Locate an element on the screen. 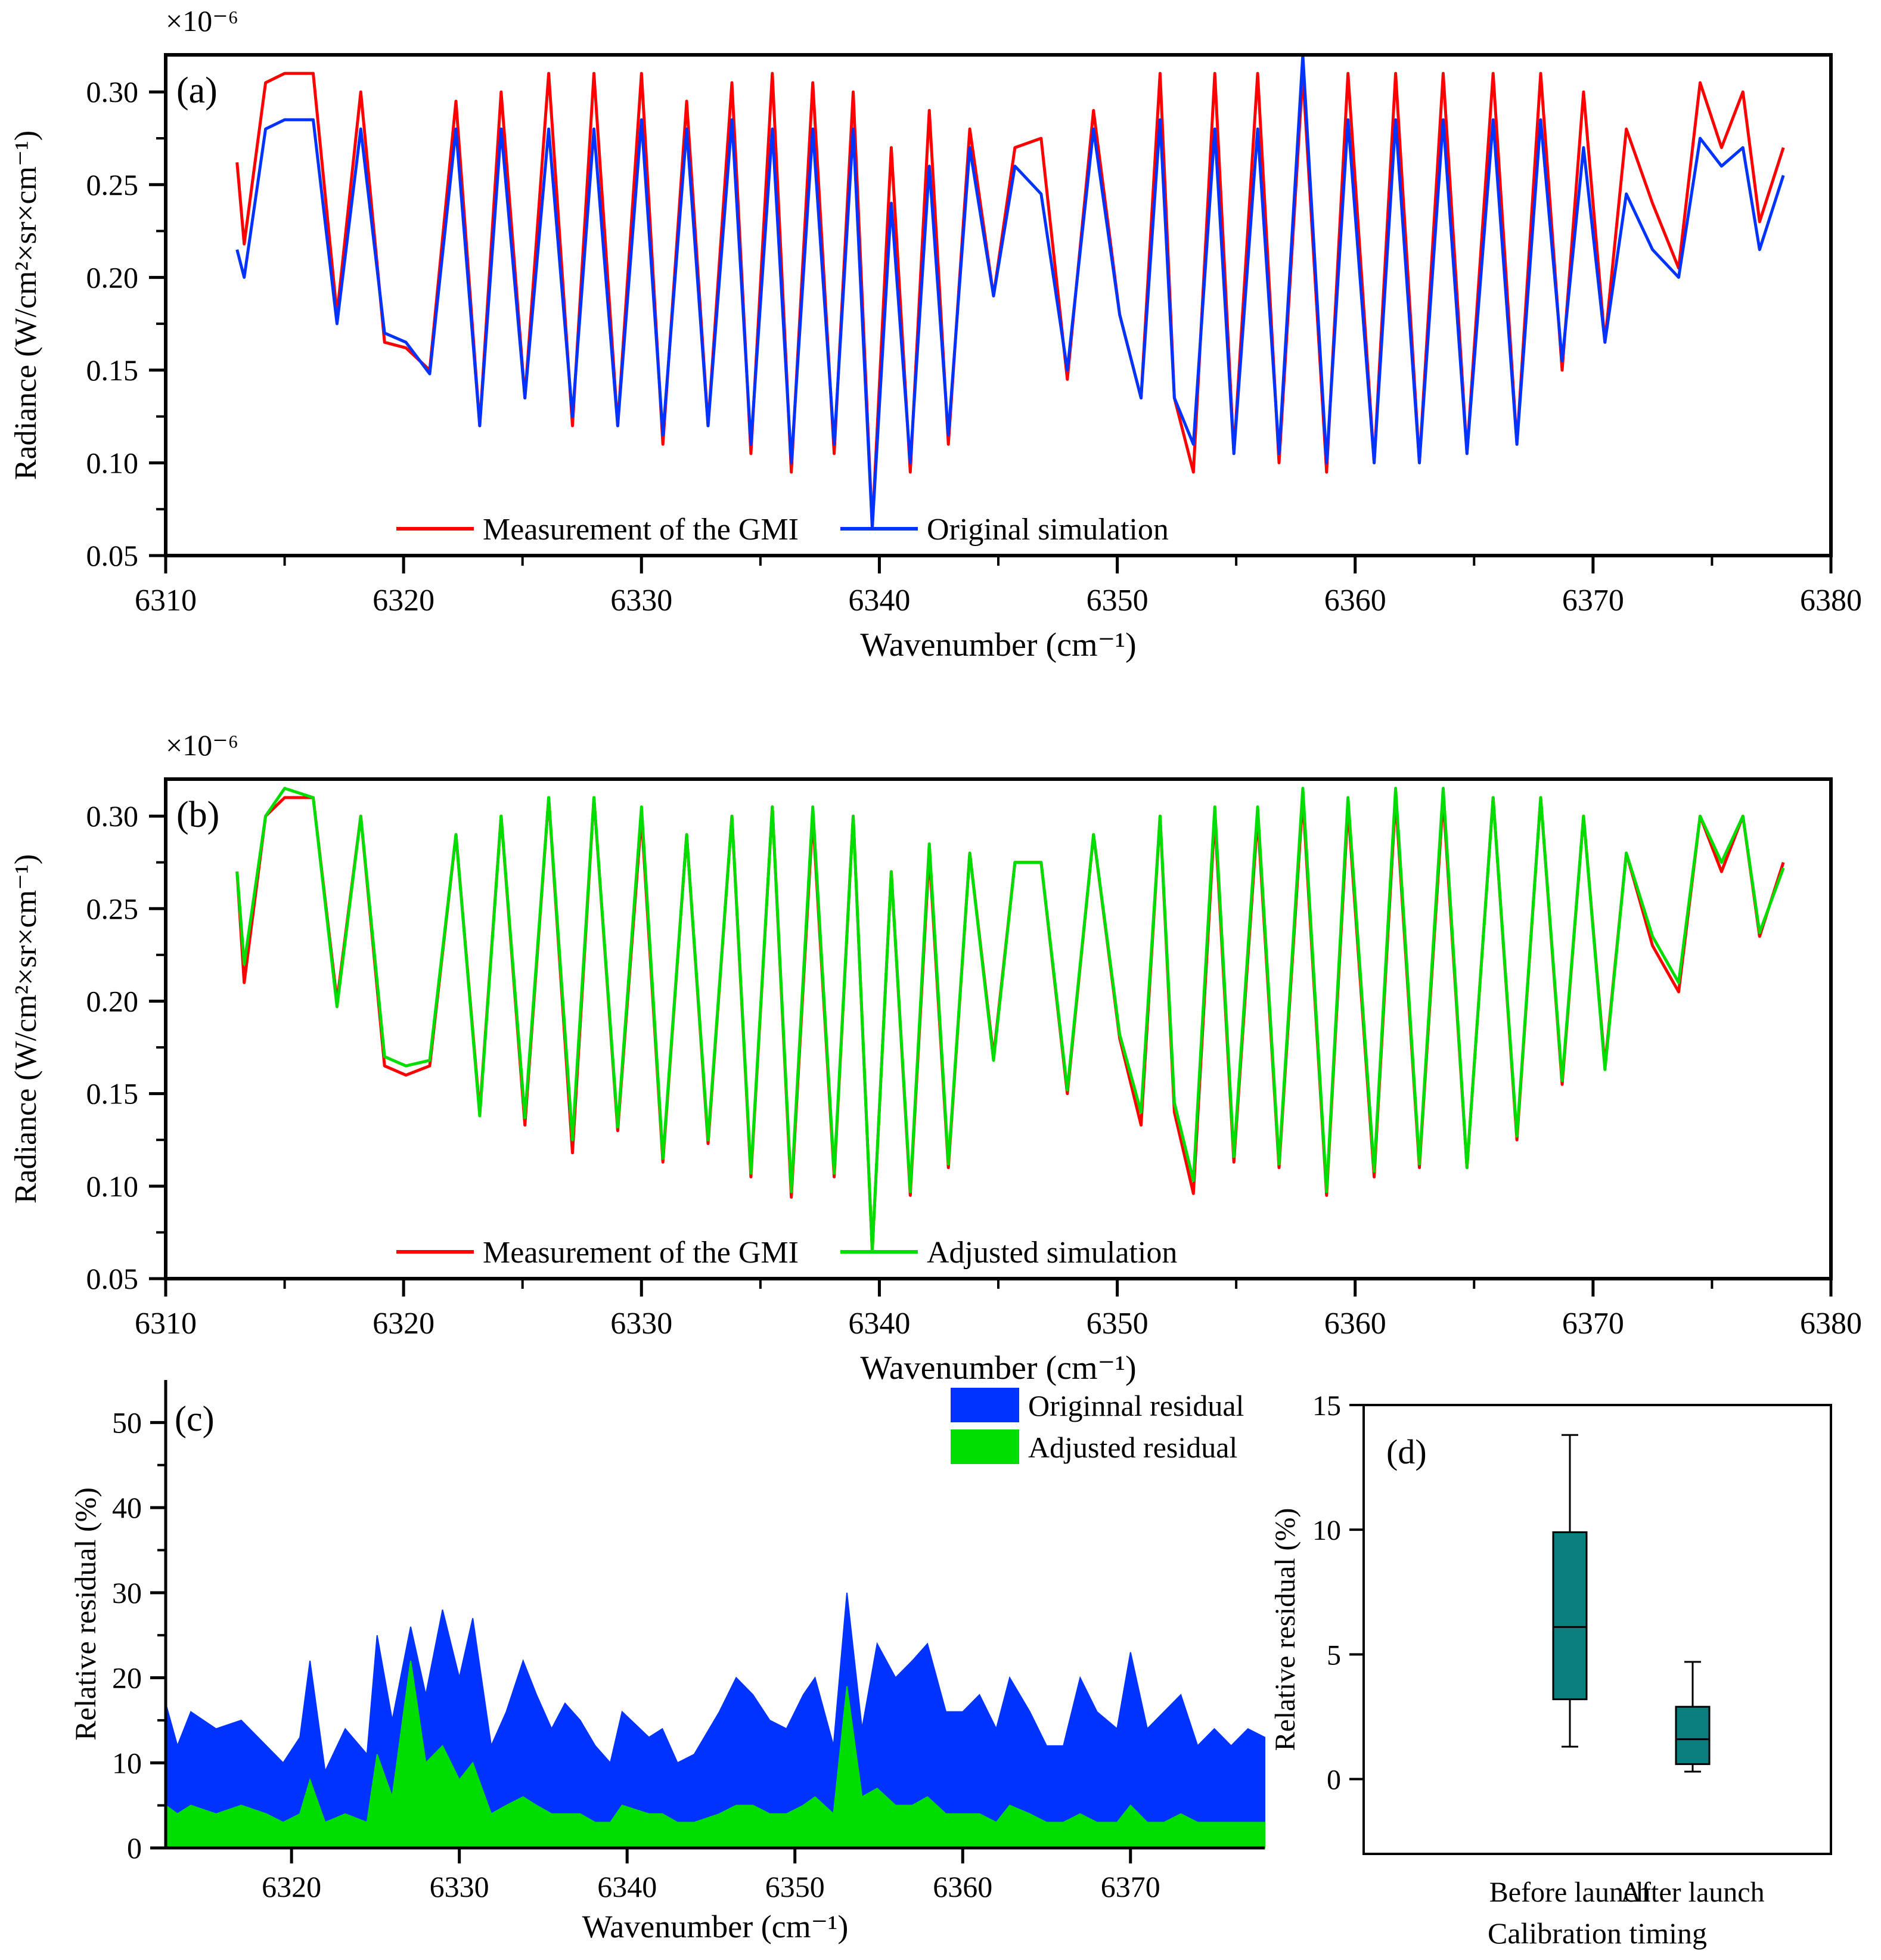 This screenshot has width=1881, height=1960. plot-frame is located at coordinates (1597, 1630).